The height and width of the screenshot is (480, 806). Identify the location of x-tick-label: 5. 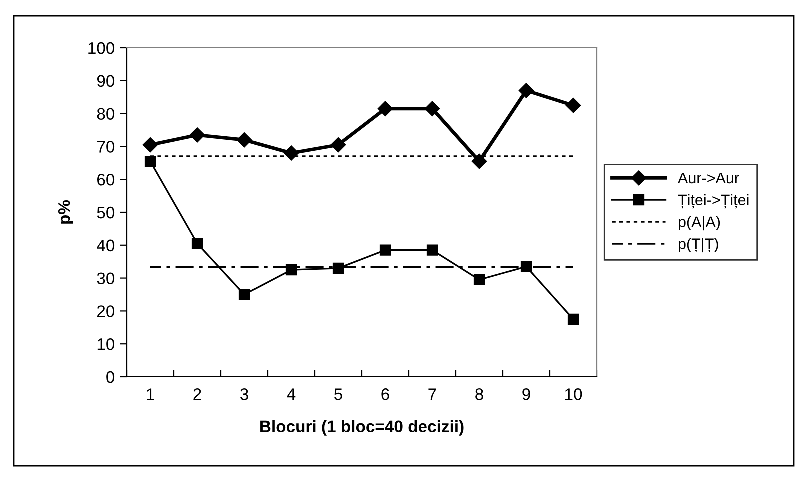
(338, 394).